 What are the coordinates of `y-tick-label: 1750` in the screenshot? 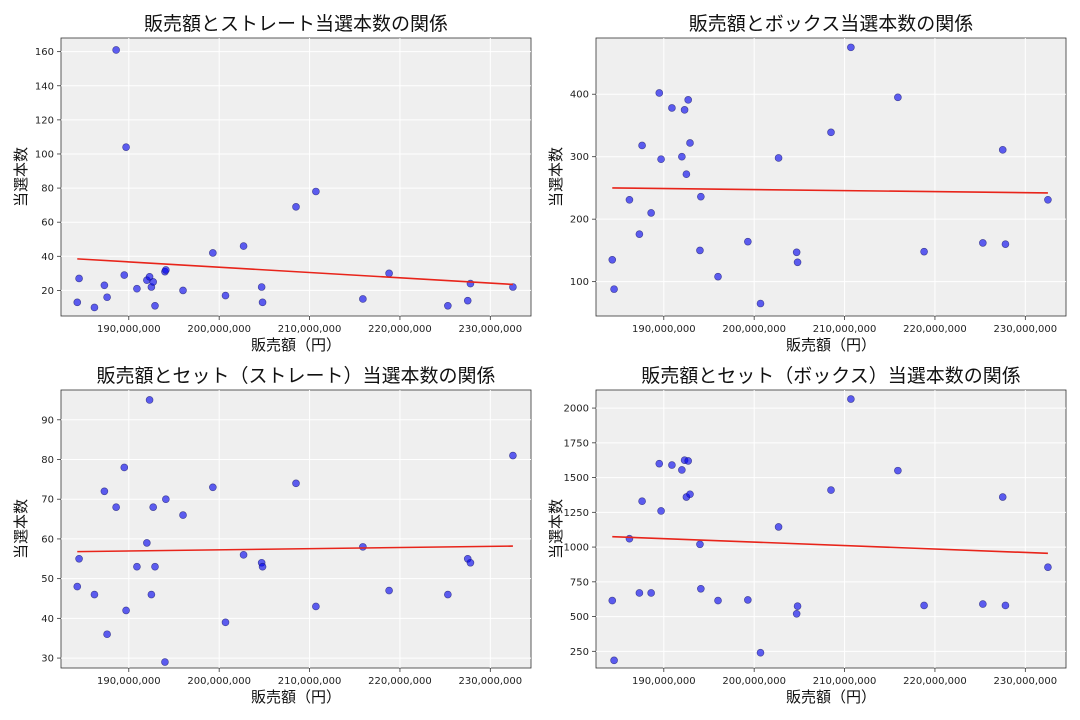 It's located at (576, 443).